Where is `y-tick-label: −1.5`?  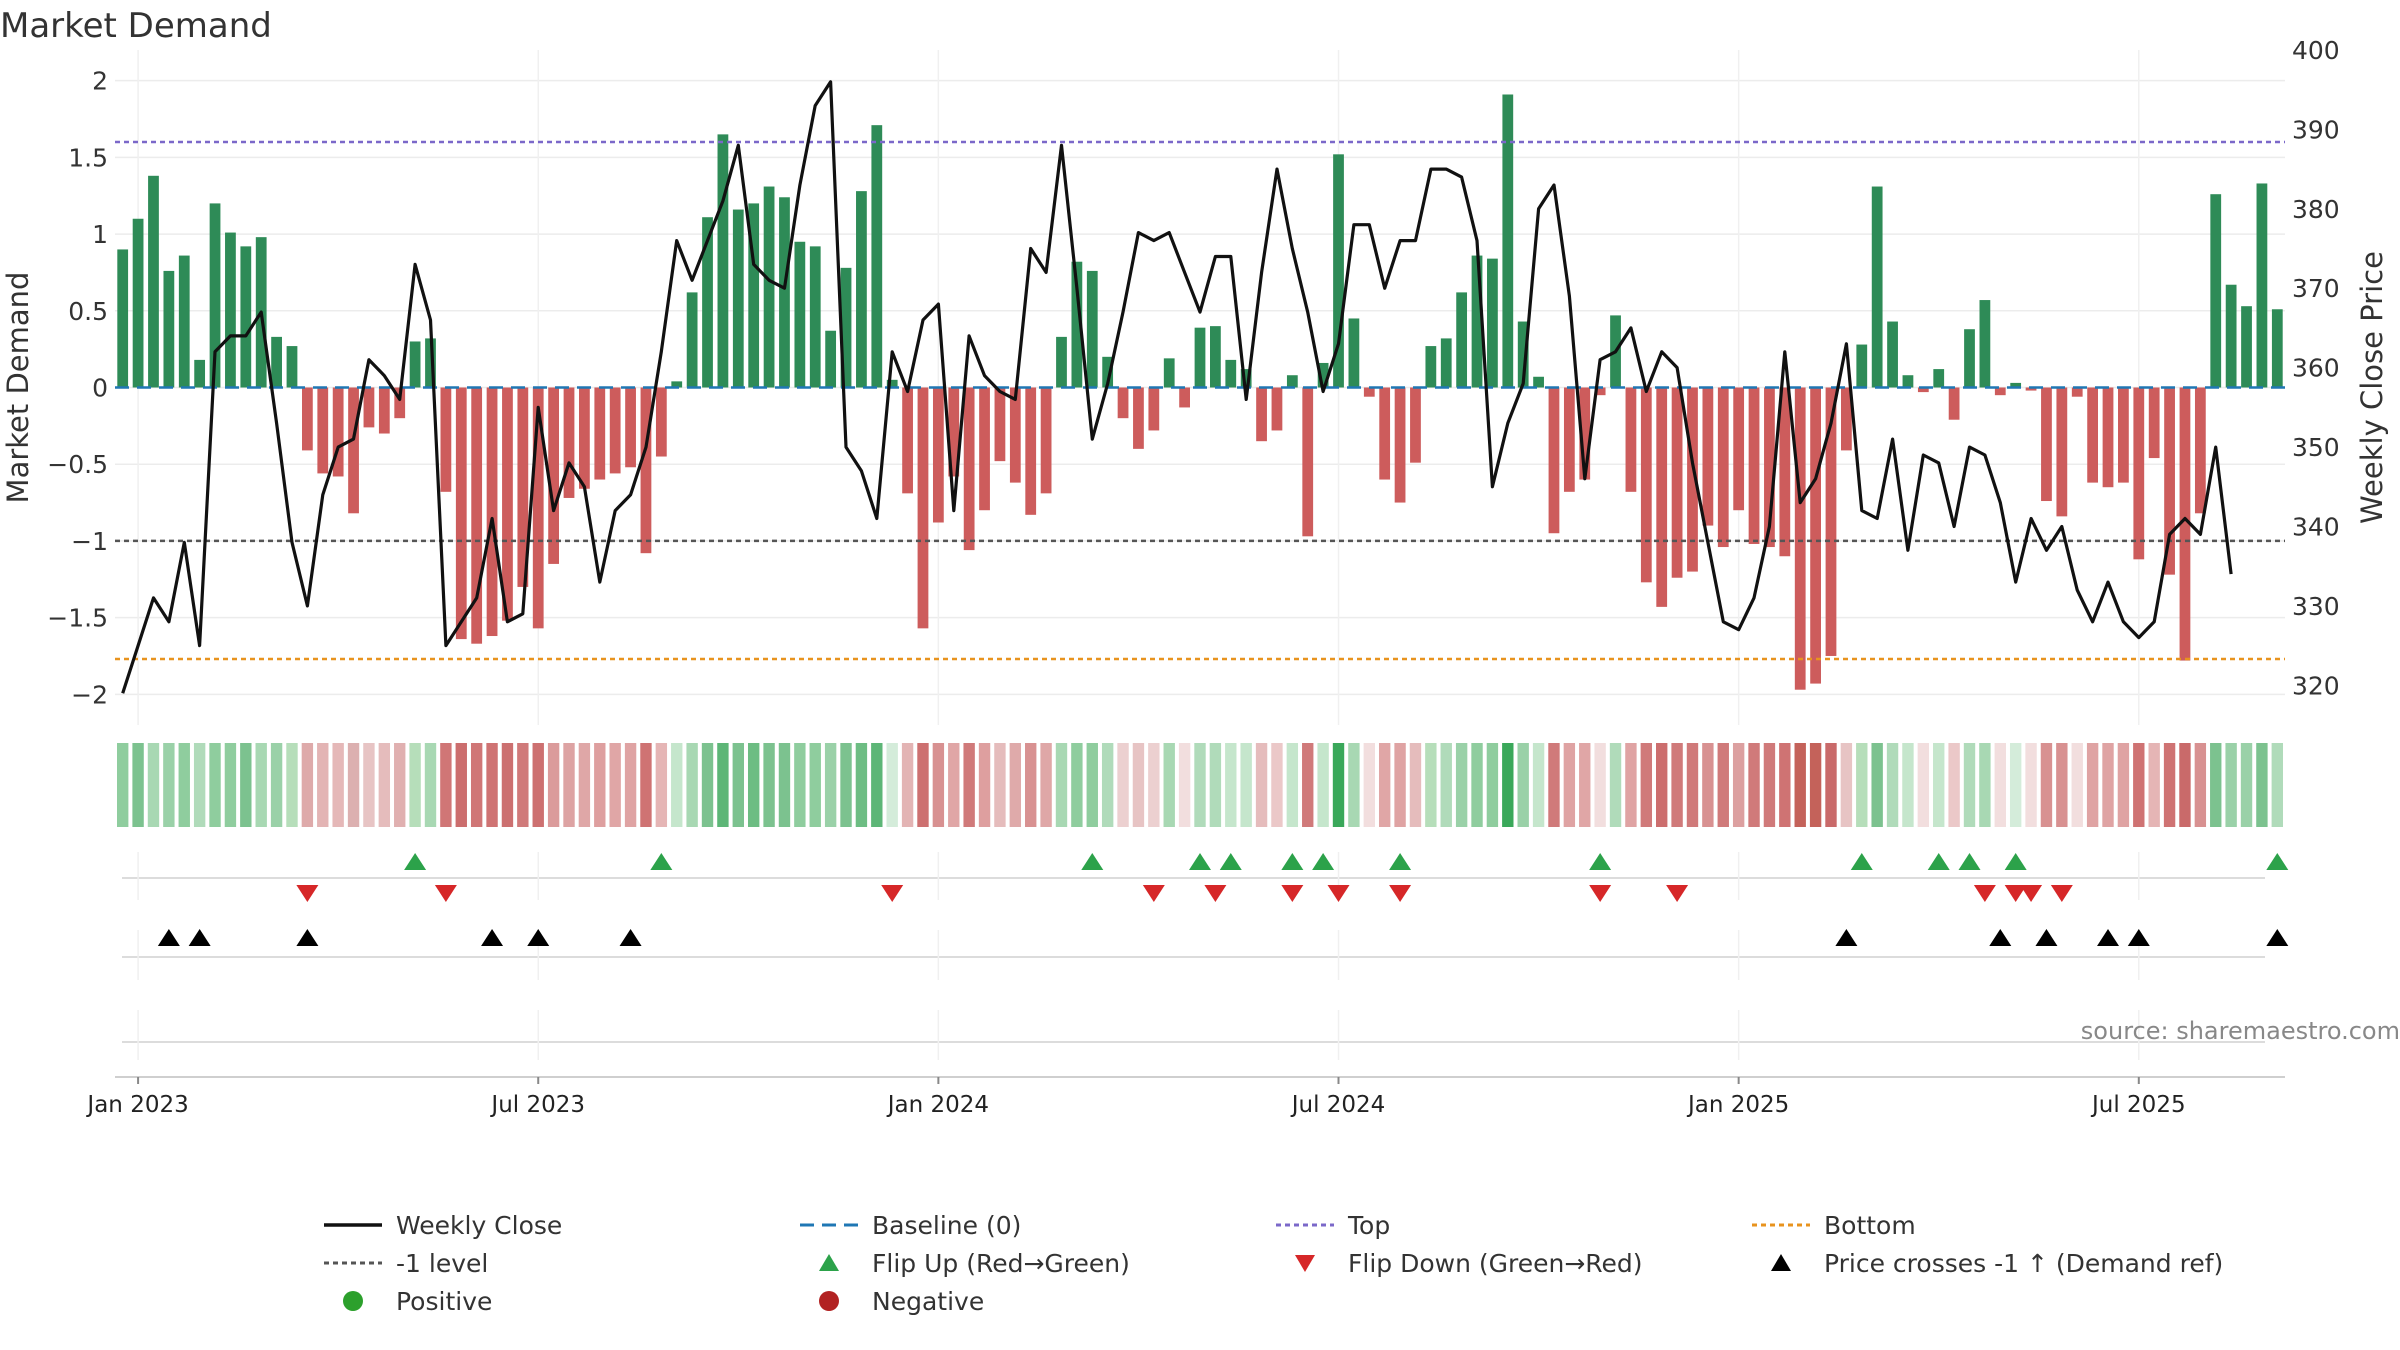
y-tick-label: −1.5 is located at coordinates (77, 618).